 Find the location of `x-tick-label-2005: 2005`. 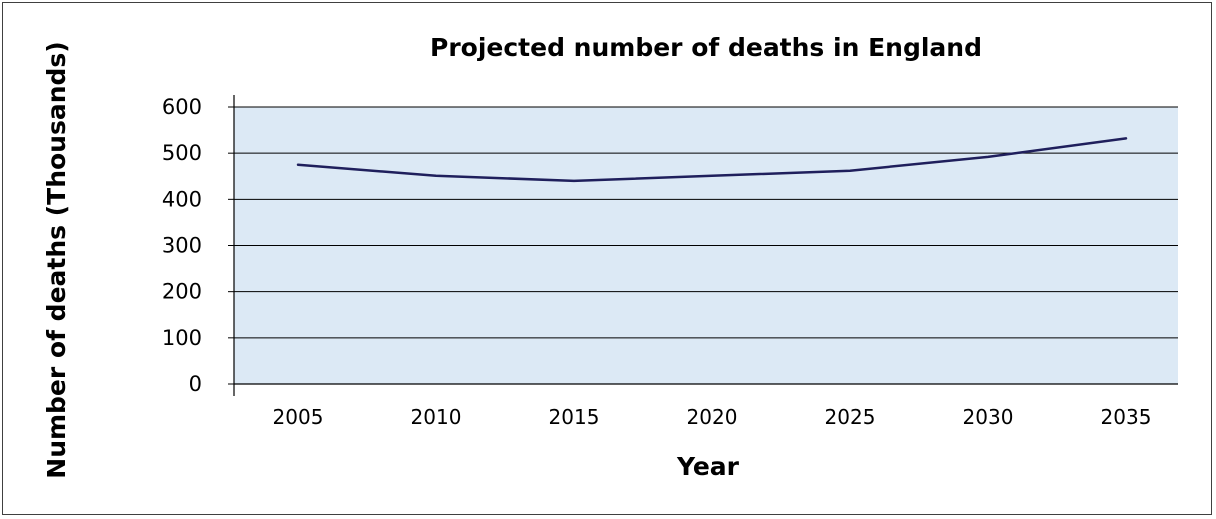

x-tick-label-2005: 2005 is located at coordinates (298, 417).